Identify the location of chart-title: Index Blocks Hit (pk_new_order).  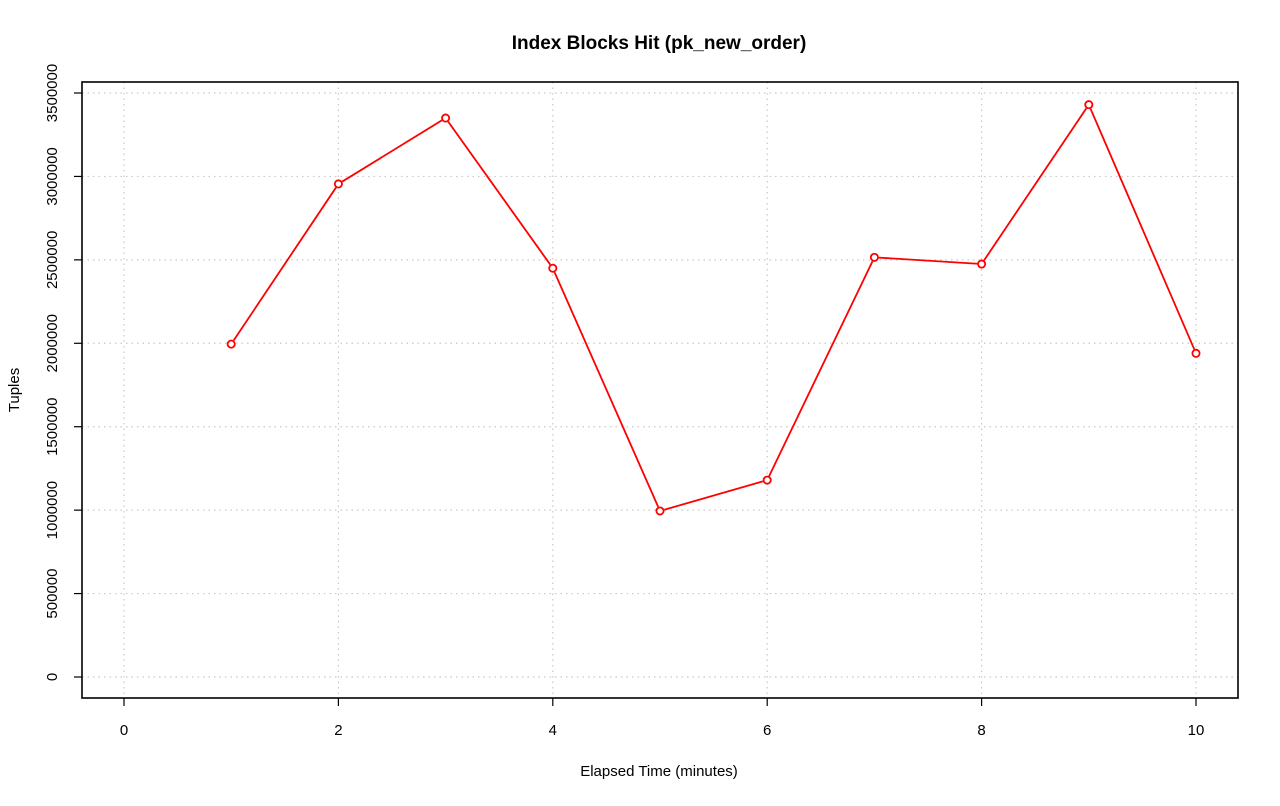
(659, 43).